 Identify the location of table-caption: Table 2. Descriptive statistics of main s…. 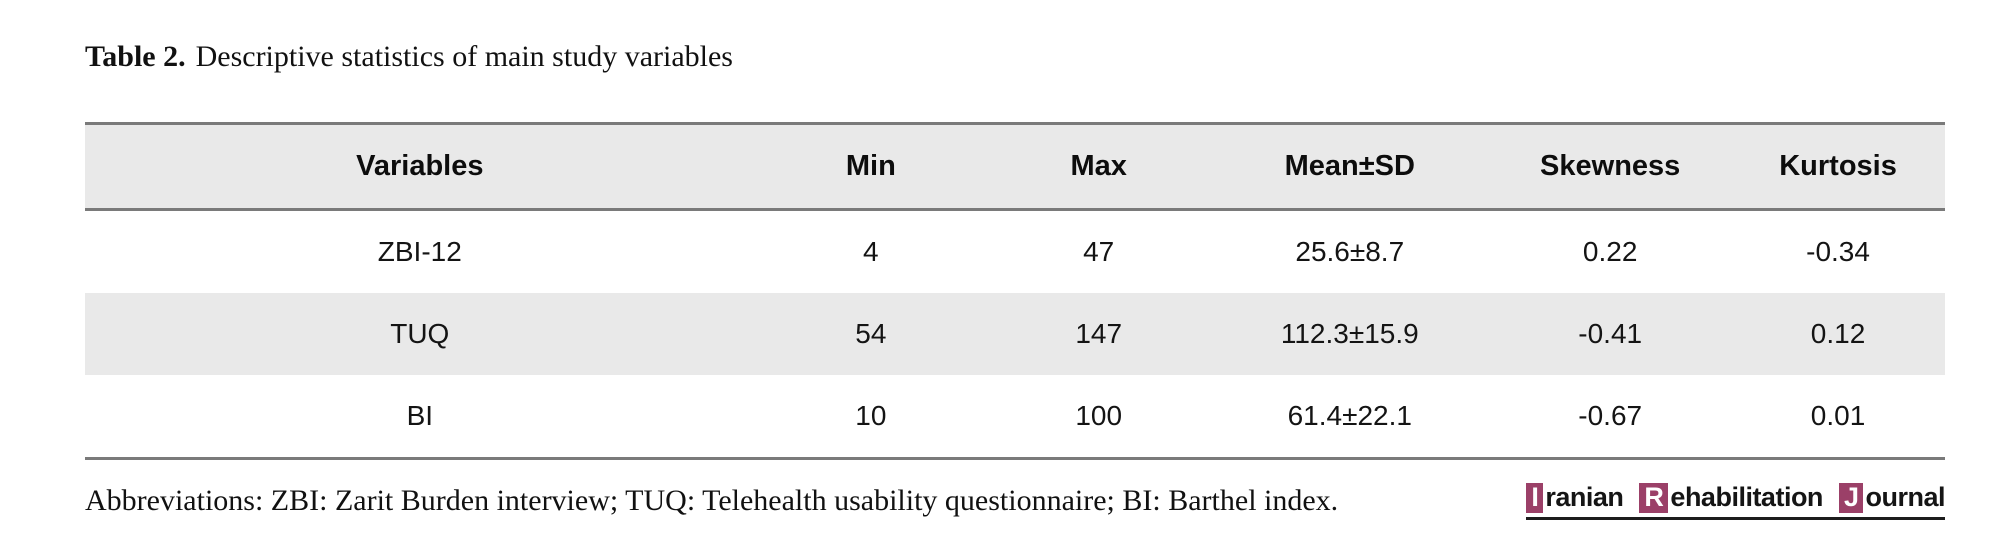
(1015, 57).